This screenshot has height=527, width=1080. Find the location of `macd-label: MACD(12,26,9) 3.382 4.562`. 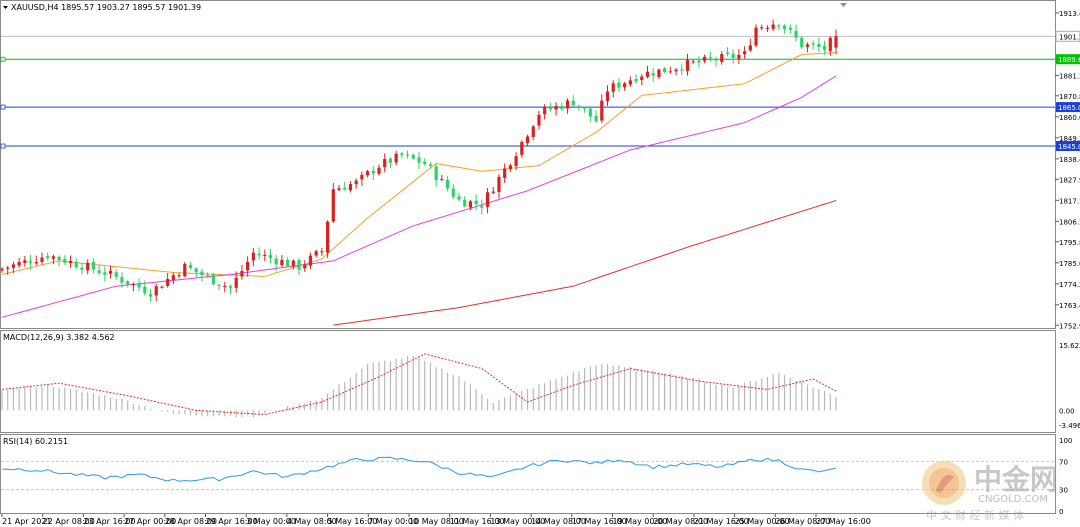

macd-label: MACD(12,26,9) 3.382 4.562 is located at coordinates (59, 337).